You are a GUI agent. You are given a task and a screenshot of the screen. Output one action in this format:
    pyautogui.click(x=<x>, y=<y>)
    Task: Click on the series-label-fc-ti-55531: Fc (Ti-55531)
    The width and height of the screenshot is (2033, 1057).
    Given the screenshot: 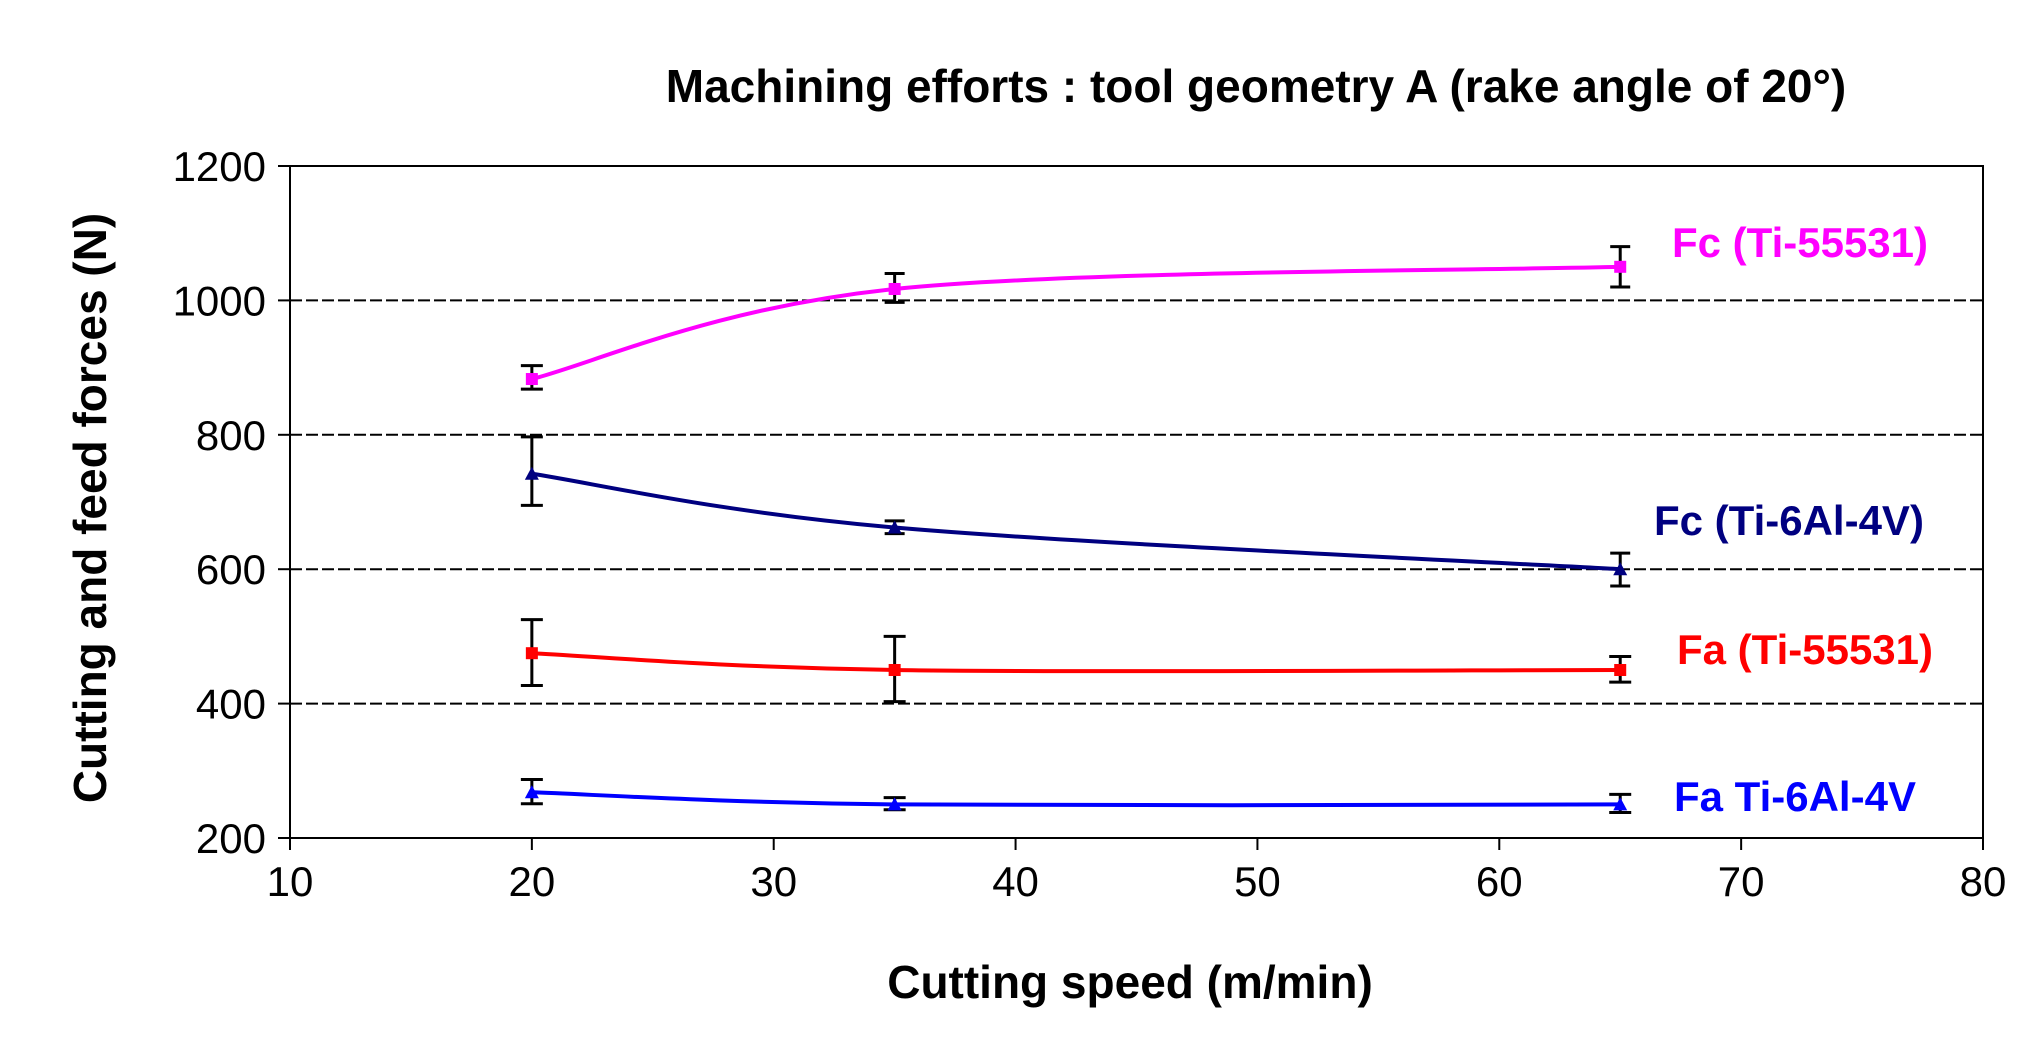 What is the action you would take?
    pyautogui.click(x=1800, y=242)
    